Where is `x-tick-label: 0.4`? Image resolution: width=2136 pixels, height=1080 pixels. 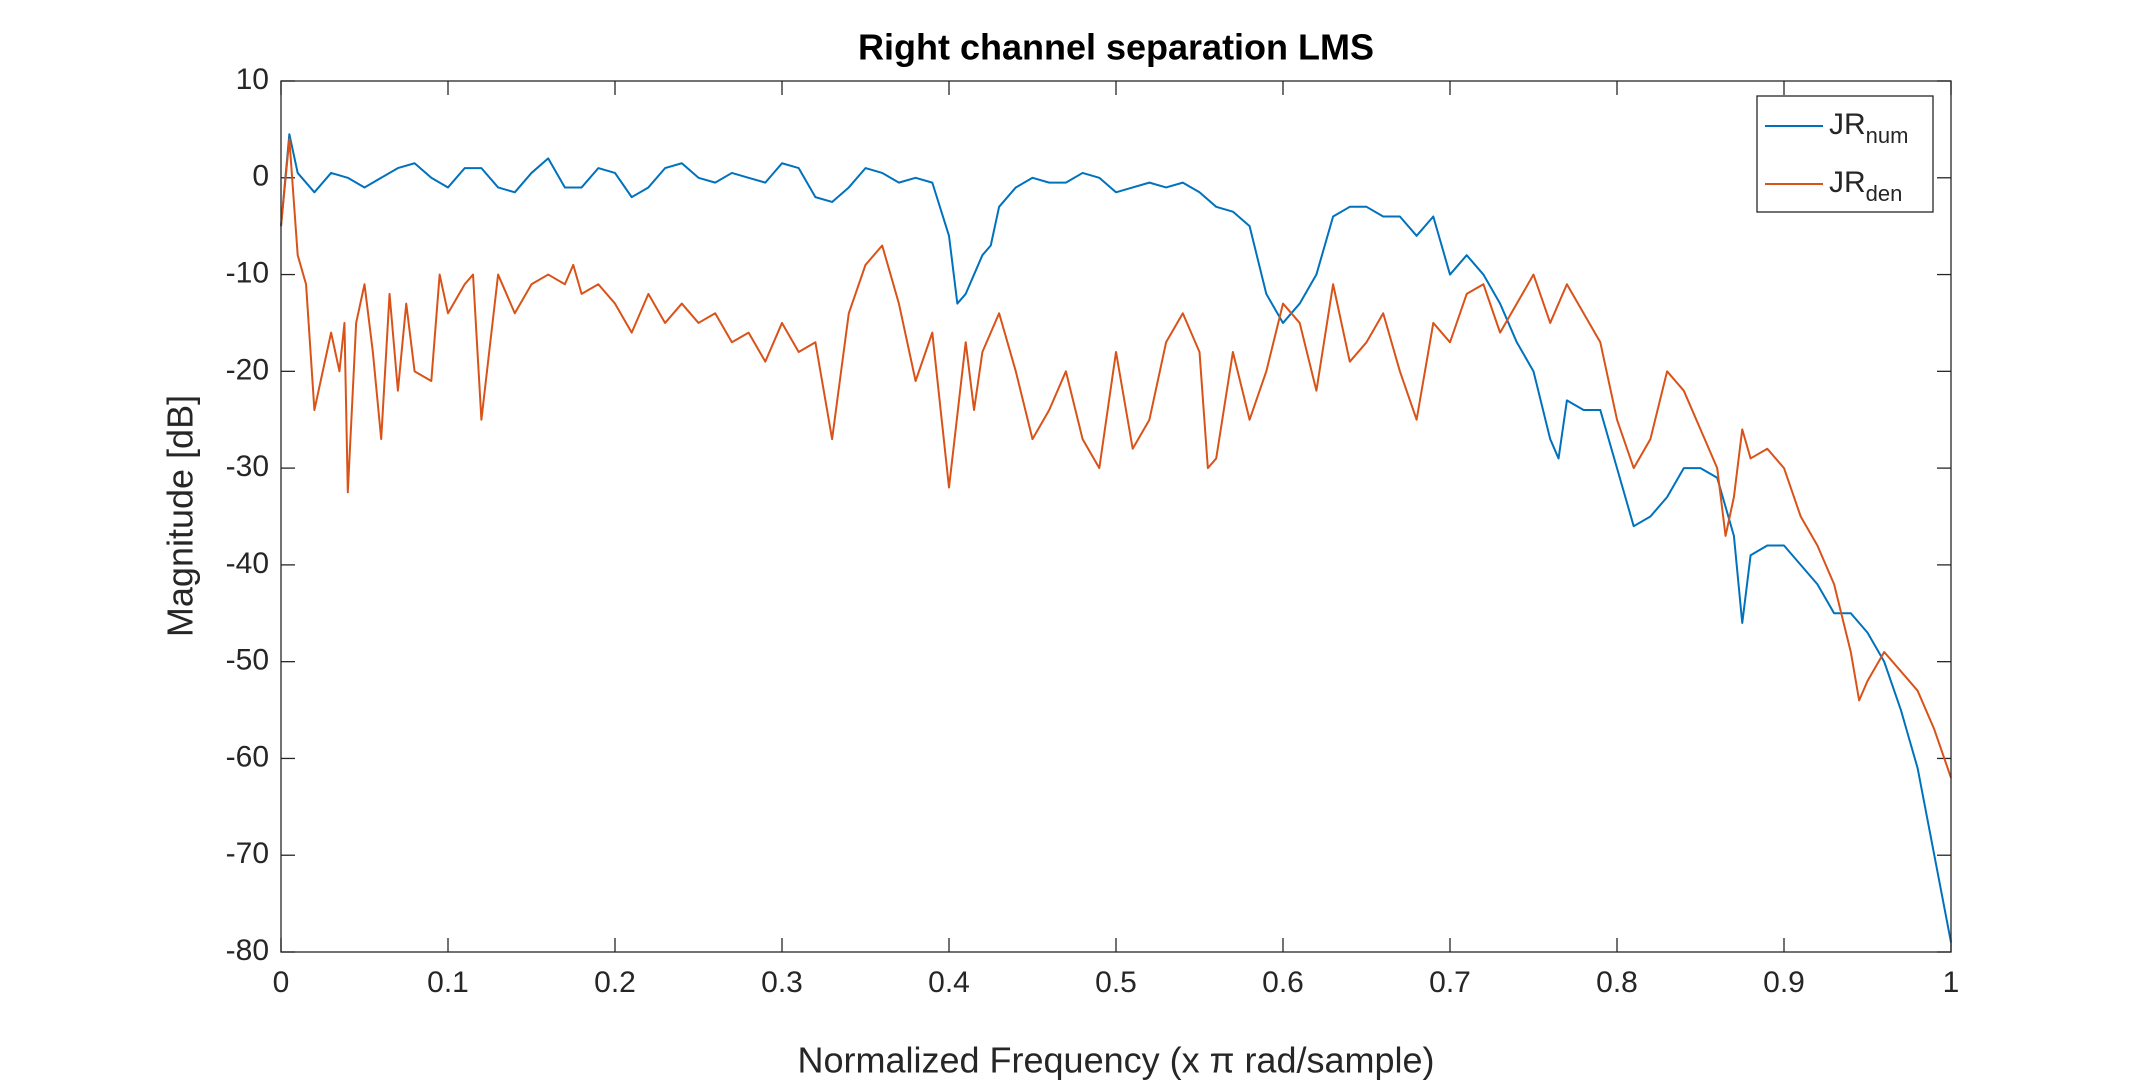 x-tick-label: 0.4 is located at coordinates (949, 982).